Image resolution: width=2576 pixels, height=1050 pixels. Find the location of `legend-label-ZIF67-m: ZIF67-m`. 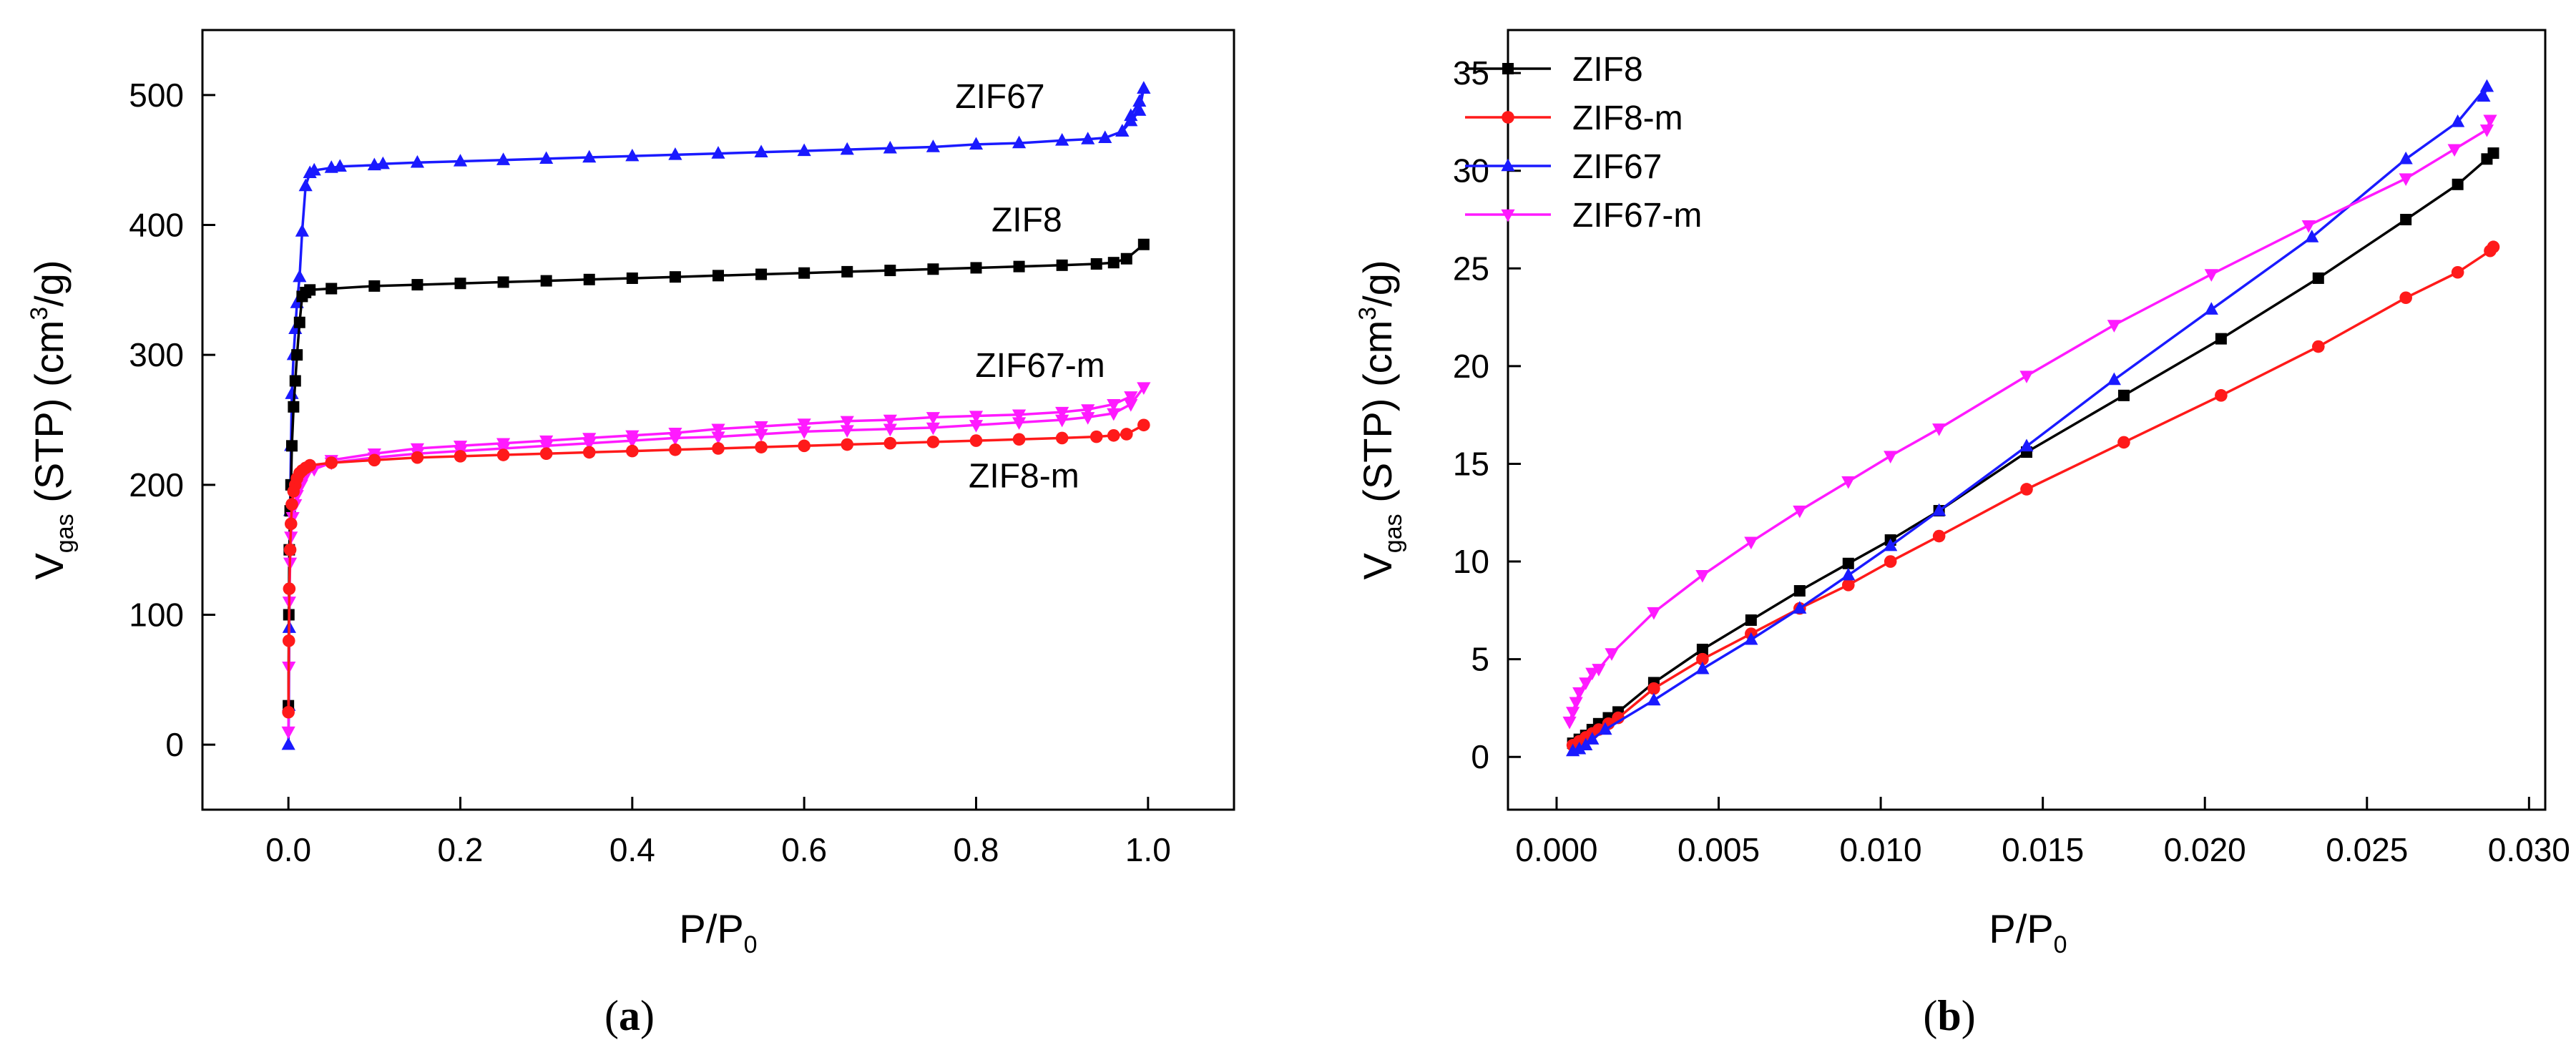

legend-label-ZIF67-m: ZIF67-m is located at coordinates (1637, 216).